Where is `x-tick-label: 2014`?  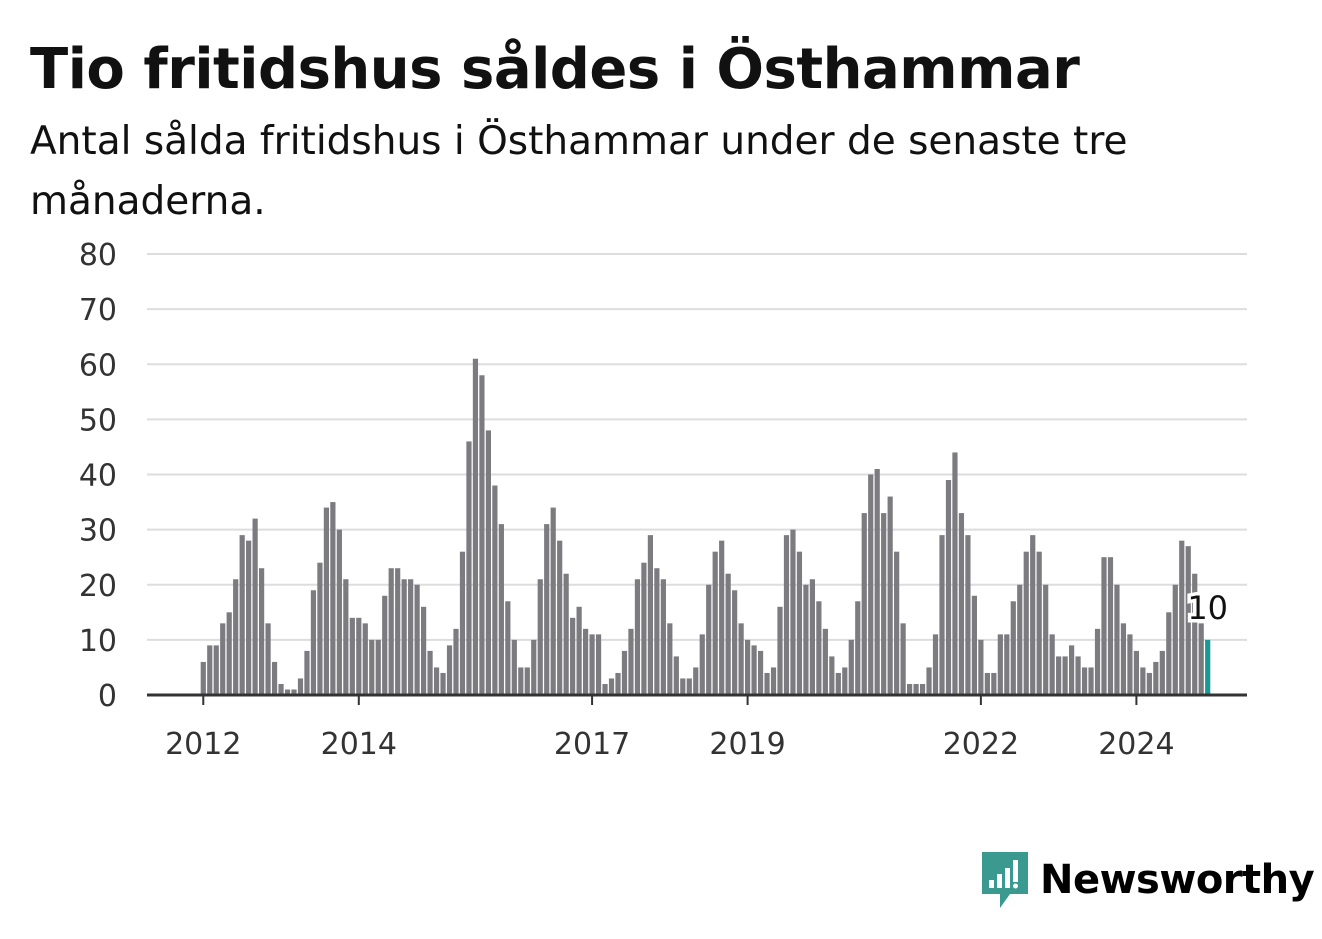 x-tick-label: 2014 is located at coordinates (359, 744).